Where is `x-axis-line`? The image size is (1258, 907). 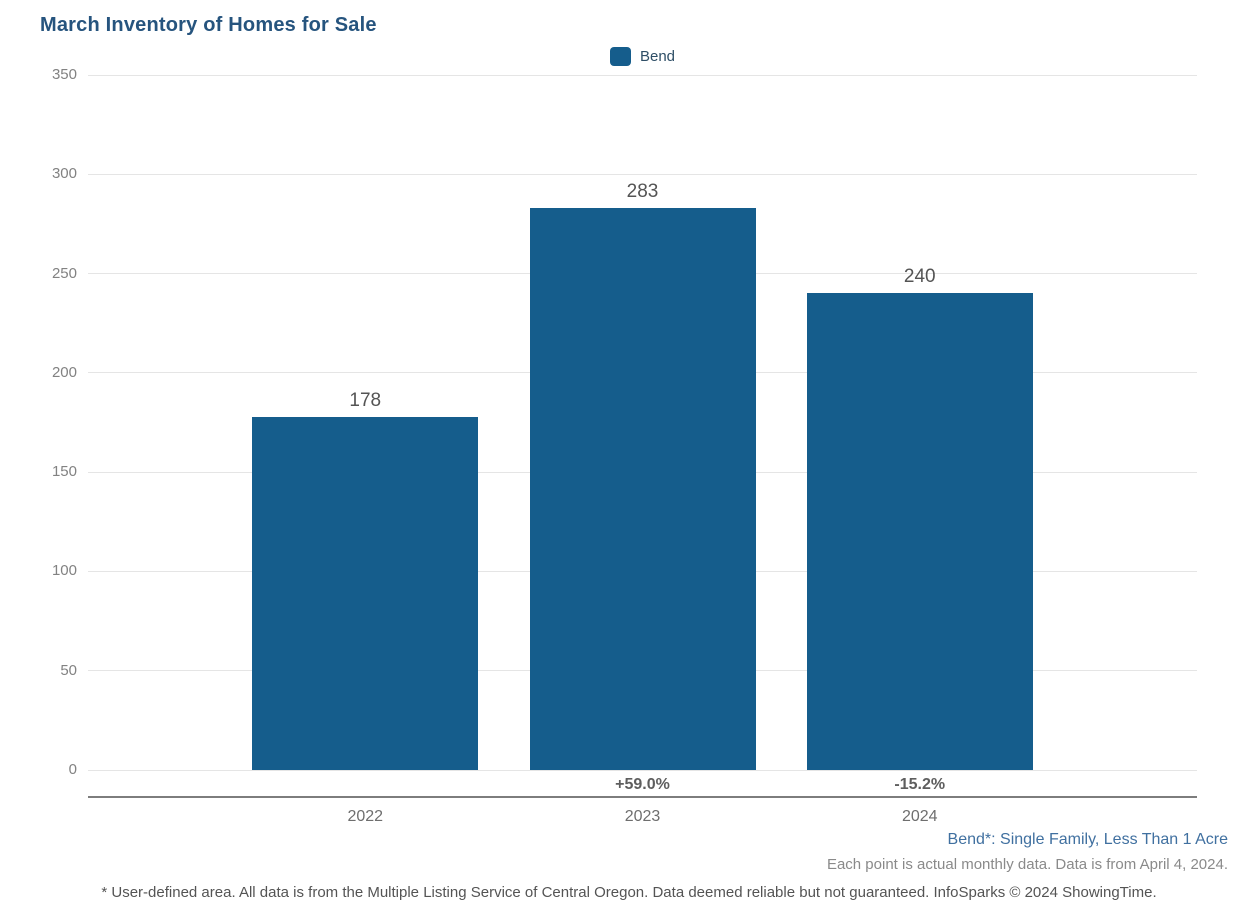 x-axis-line is located at coordinates (642, 797).